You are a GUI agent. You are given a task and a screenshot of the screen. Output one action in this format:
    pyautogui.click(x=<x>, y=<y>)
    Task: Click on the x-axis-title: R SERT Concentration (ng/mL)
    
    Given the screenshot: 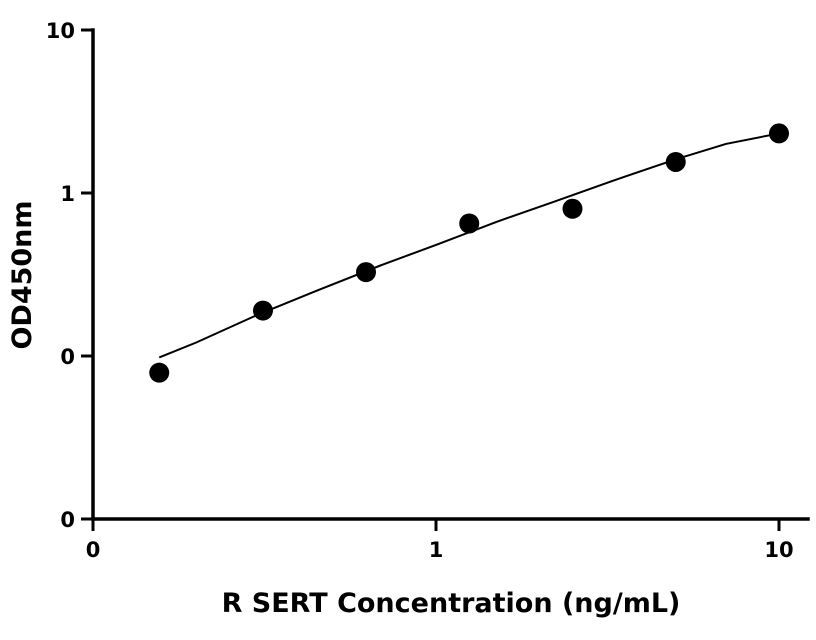 What is the action you would take?
    pyautogui.click(x=451, y=603)
    